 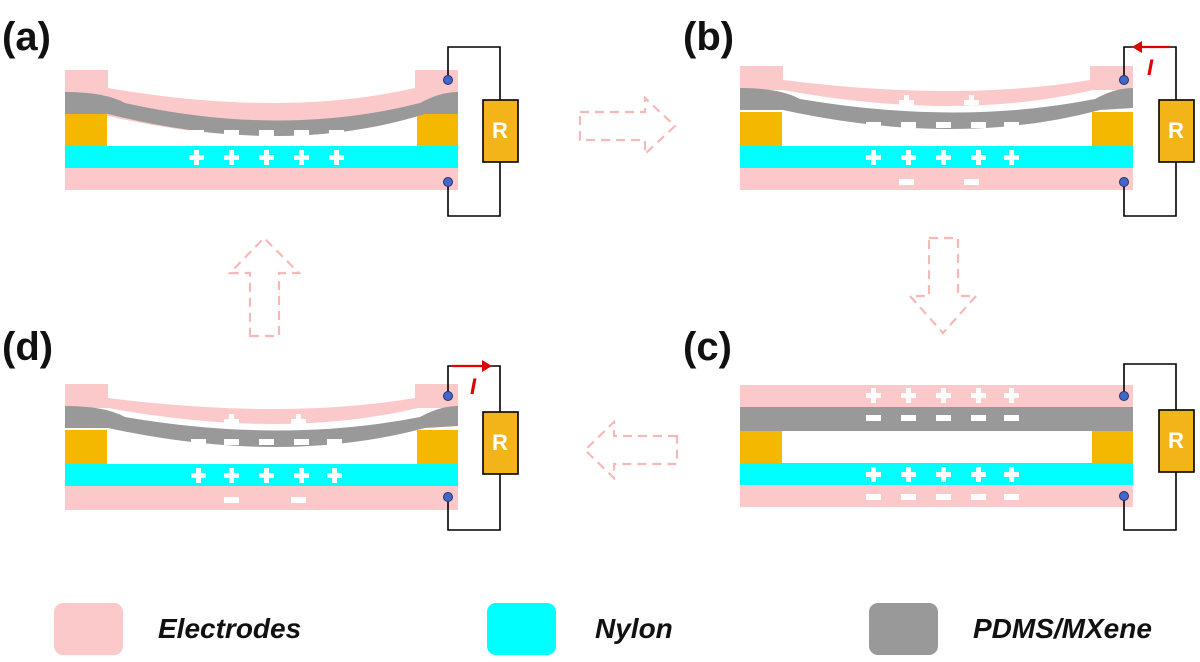 I want to click on legend: Electrodes Nylon PDMS/MXene, so click(x=603, y=629).